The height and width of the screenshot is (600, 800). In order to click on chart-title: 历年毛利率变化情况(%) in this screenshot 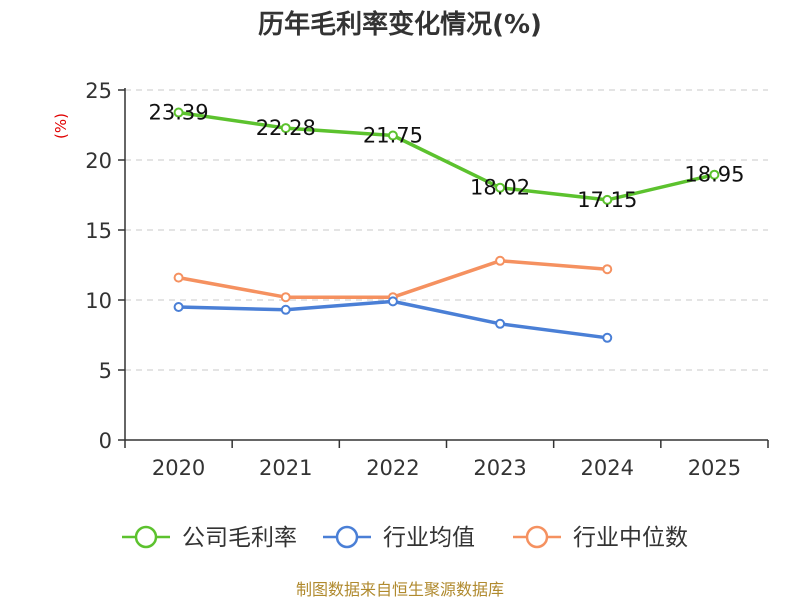, I will do `click(400, 24)`.